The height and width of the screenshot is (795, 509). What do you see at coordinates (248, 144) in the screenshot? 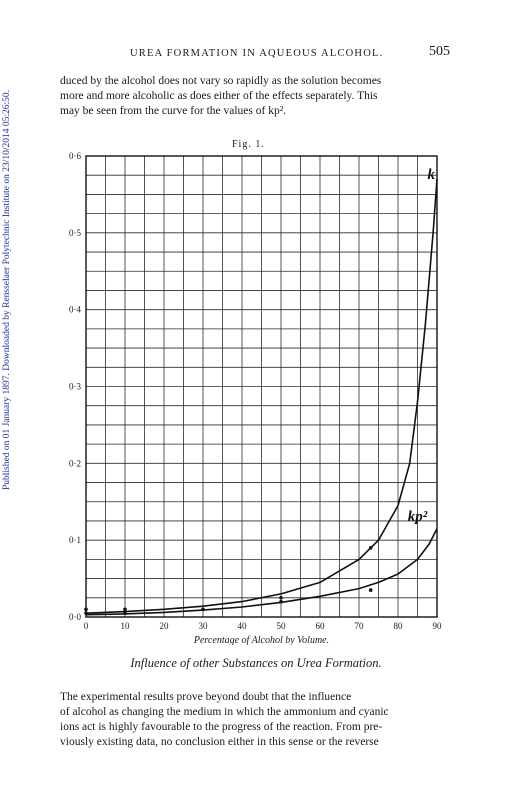
I see `figure-label: Fig. 1.` at bounding box center [248, 144].